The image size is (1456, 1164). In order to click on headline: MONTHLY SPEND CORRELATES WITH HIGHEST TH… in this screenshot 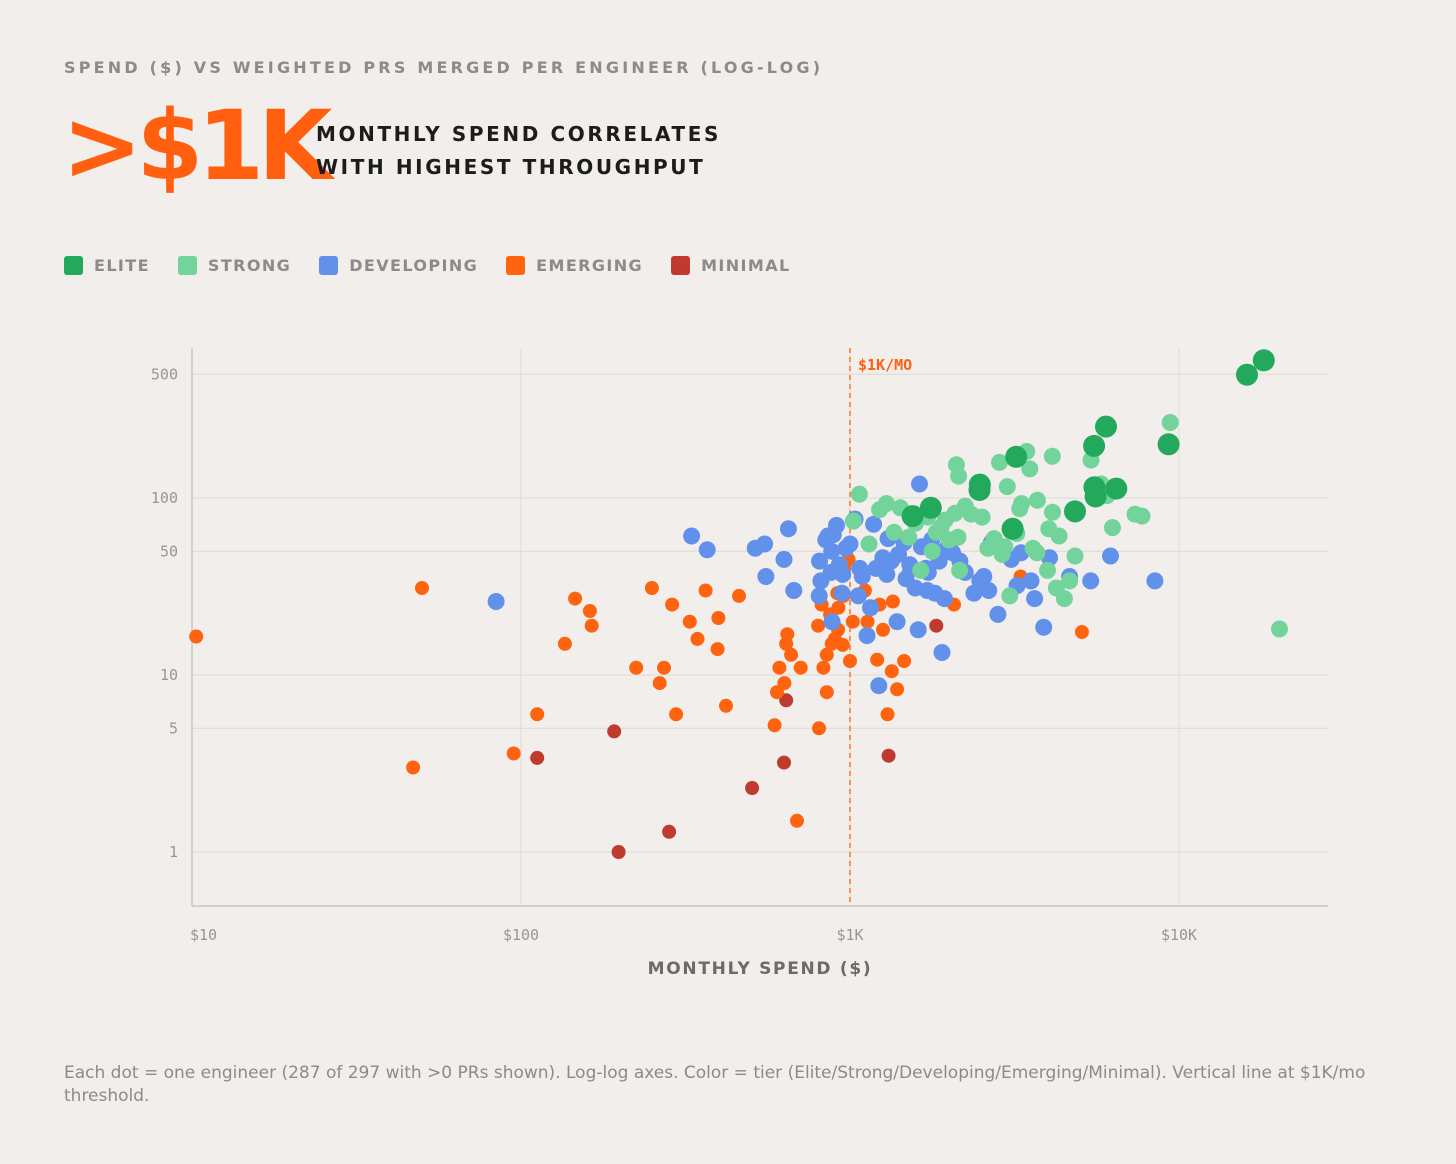, I will do `click(519, 150)`.